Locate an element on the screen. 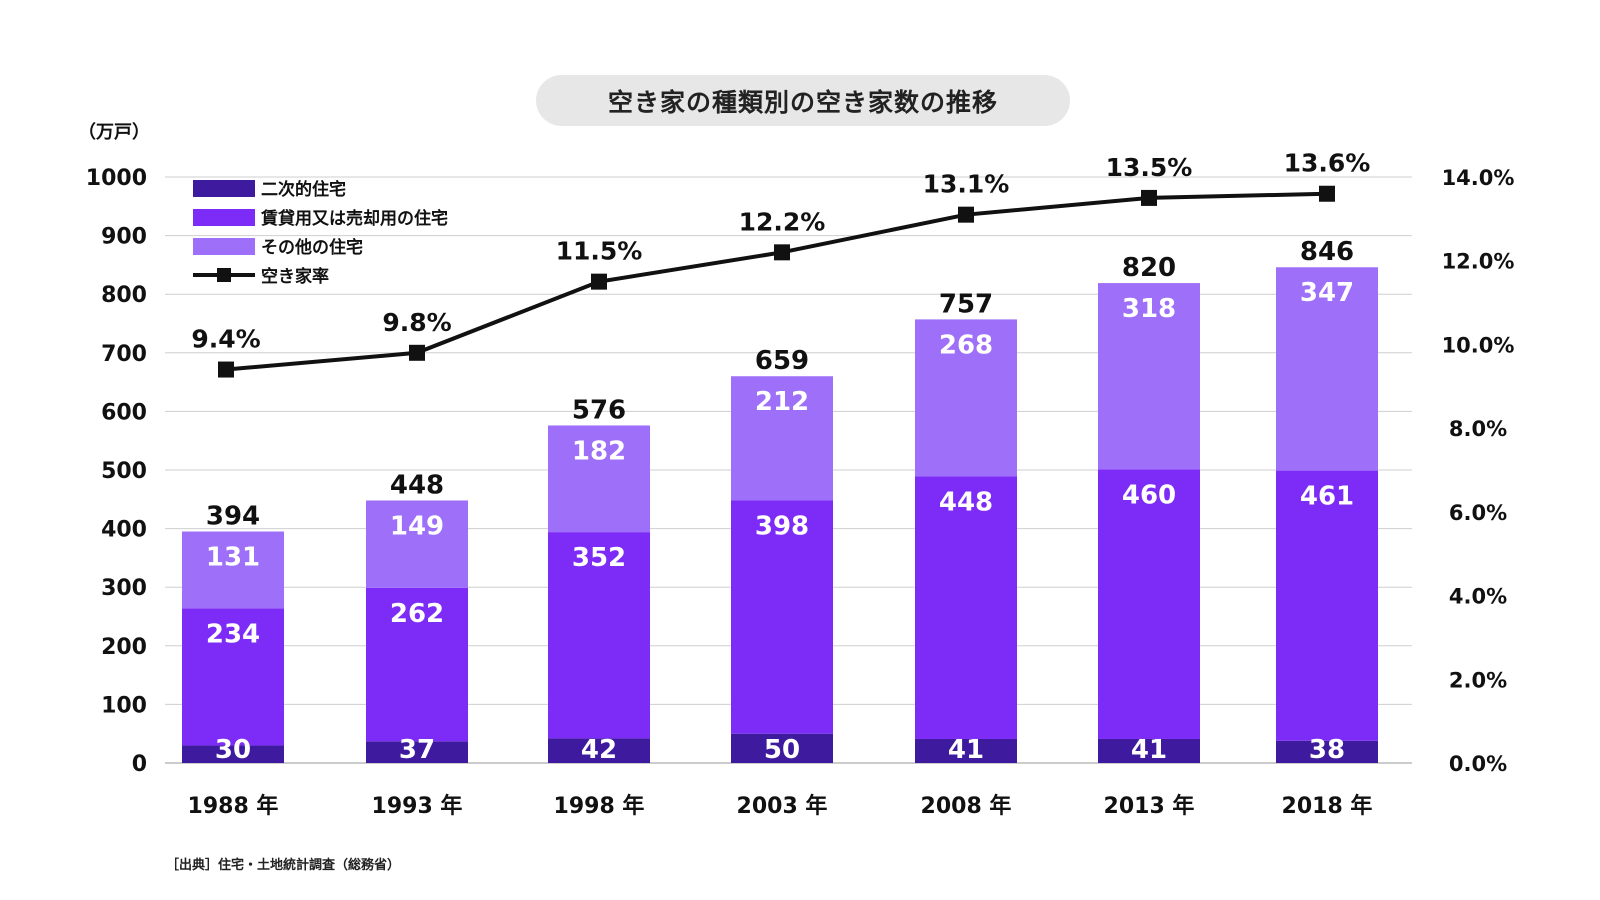  y-tick-label: 100 is located at coordinates (124, 705).